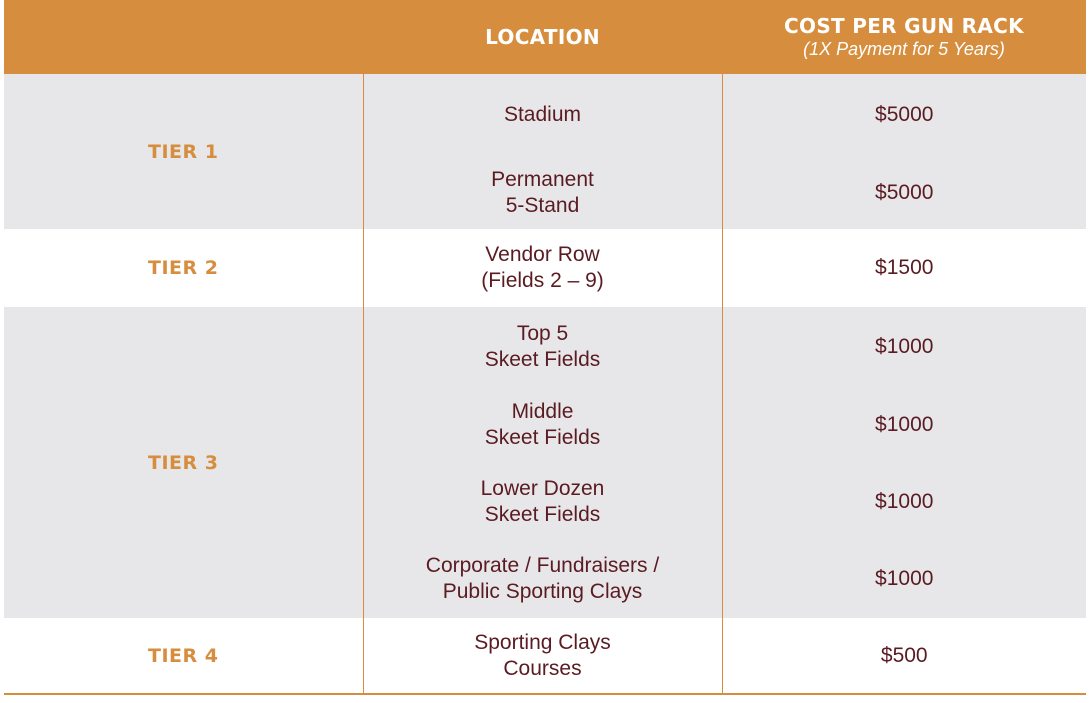 Image resolution: width=1090 pixels, height=703 pixels. I want to click on table-row: TIER 4 Sporting Clays Courses $500, so click(545, 656).